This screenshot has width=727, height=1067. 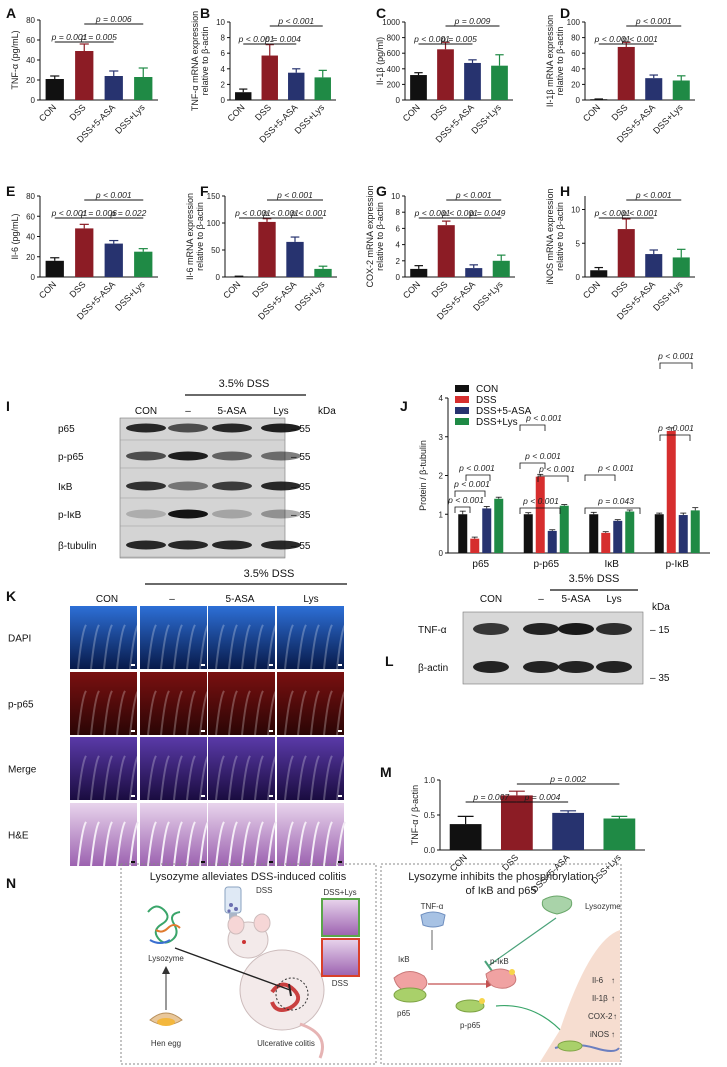 What do you see at coordinates (415, 815) in the screenshot?
I see `y-axis-label: TNF-α / β-actin` at bounding box center [415, 815].